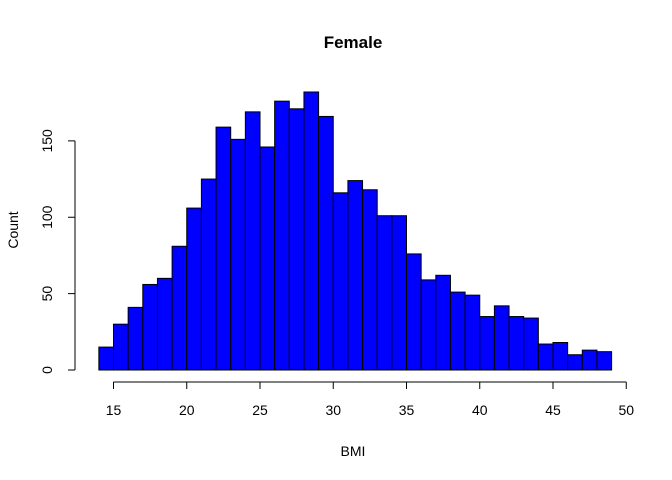  I want to click on x-tick-label: 30, so click(333, 410).